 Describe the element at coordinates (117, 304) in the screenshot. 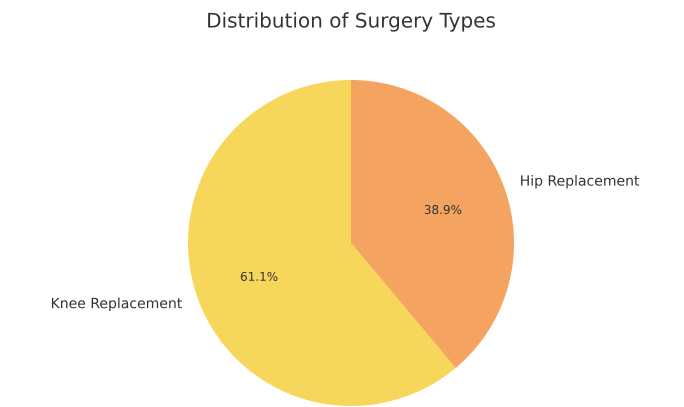

I see `slice-label: Knee Replacement` at that location.